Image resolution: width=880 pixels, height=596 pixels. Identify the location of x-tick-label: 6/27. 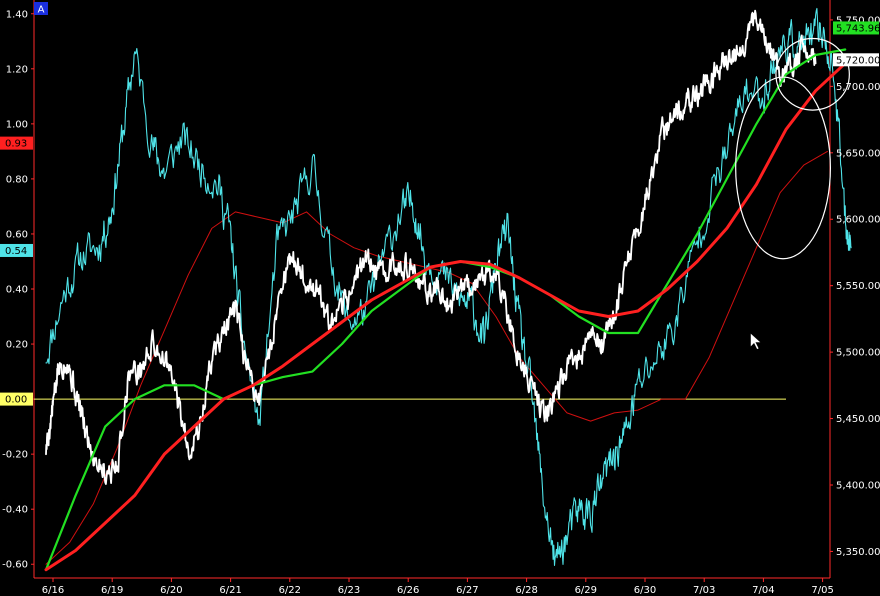
(467, 590).